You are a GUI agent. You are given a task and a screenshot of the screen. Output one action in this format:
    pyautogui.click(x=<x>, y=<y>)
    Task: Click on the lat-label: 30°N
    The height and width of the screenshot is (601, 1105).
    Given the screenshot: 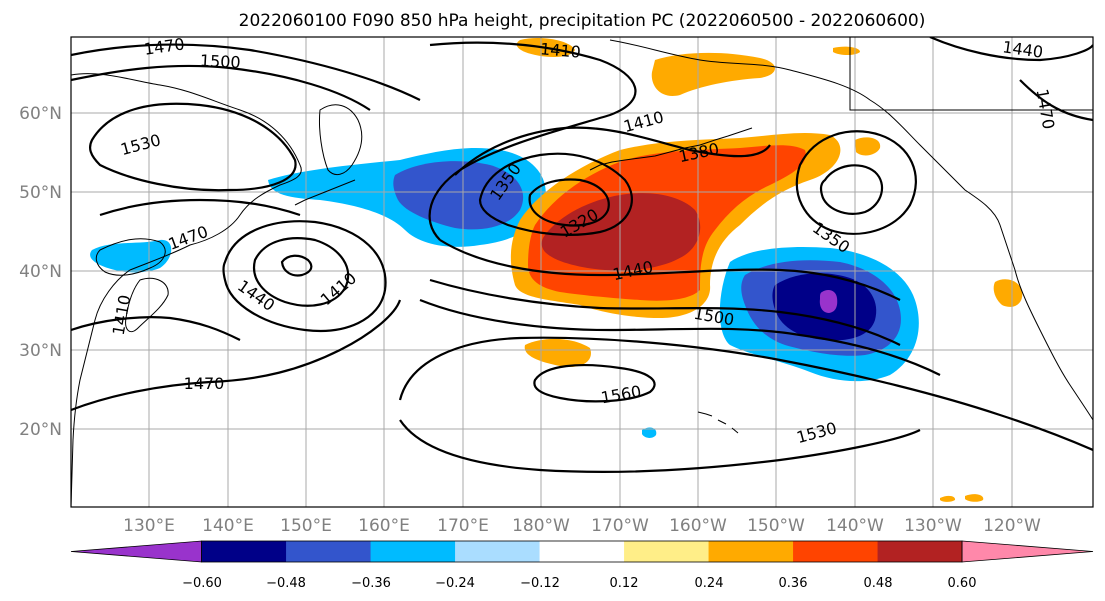 What is the action you would take?
    pyautogui.click(x=40, y=351)
    